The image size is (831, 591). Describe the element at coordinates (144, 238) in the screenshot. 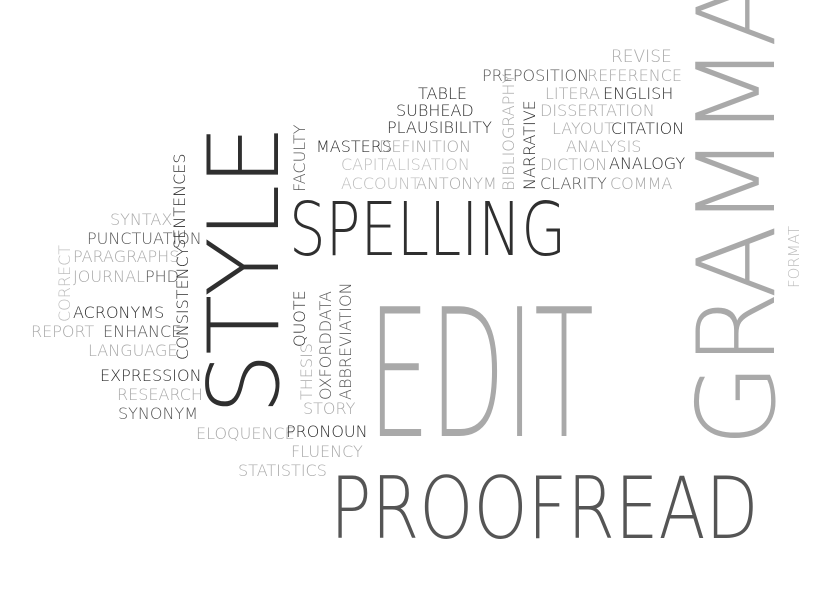

I see `word-punctuation: PUNCTUATION` at that location.